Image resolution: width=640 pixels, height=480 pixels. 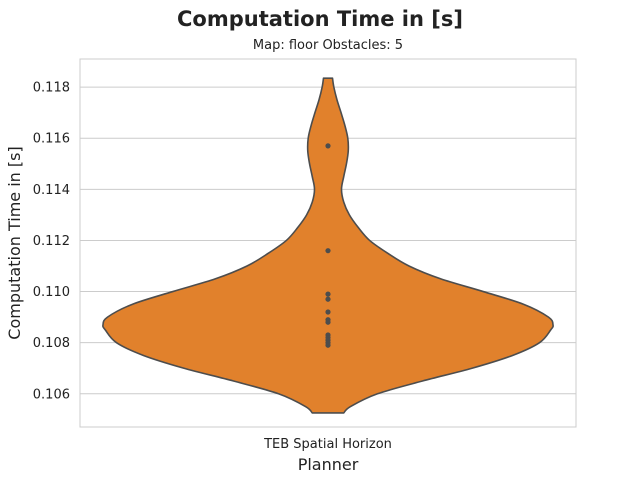 What do you see at coordinates (51, 343) in the screenshot?
I see `y-tick-label: 0.108` at bounding box center [51, 343].